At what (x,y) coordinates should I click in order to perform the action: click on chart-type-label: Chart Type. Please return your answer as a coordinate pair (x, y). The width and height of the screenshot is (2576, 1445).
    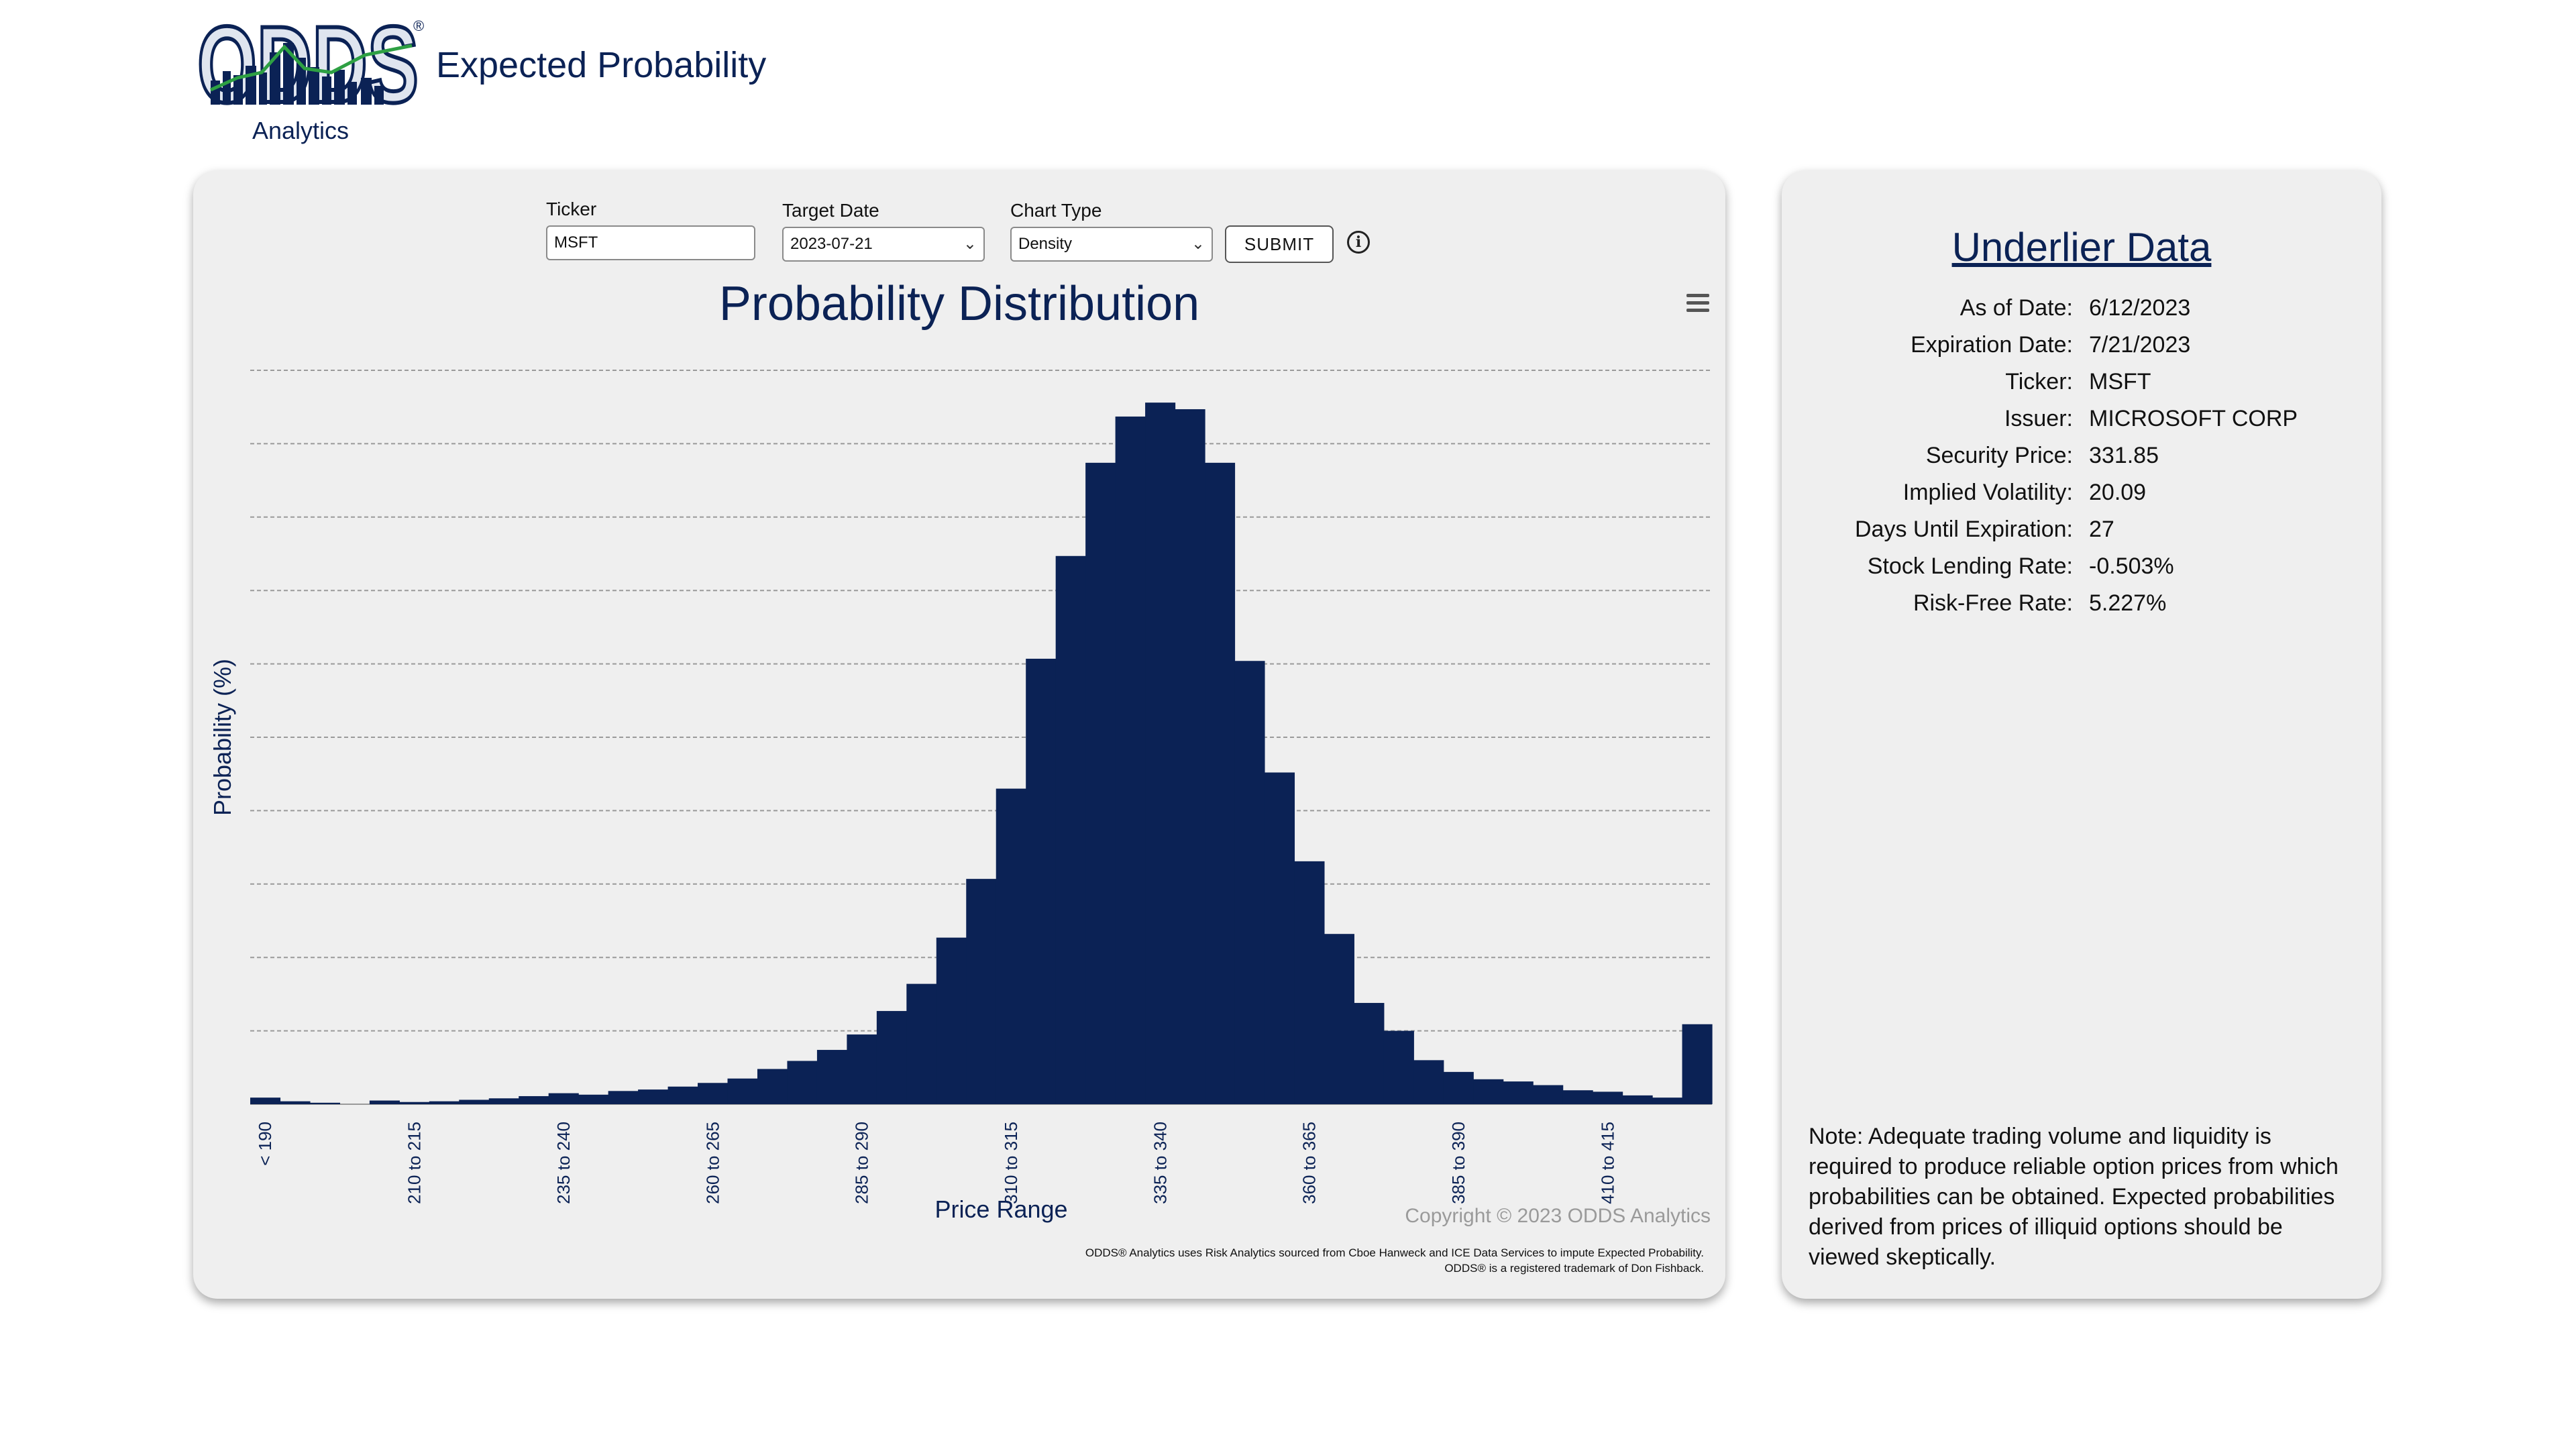
    Looking at the image, I should click on (1056, 211).